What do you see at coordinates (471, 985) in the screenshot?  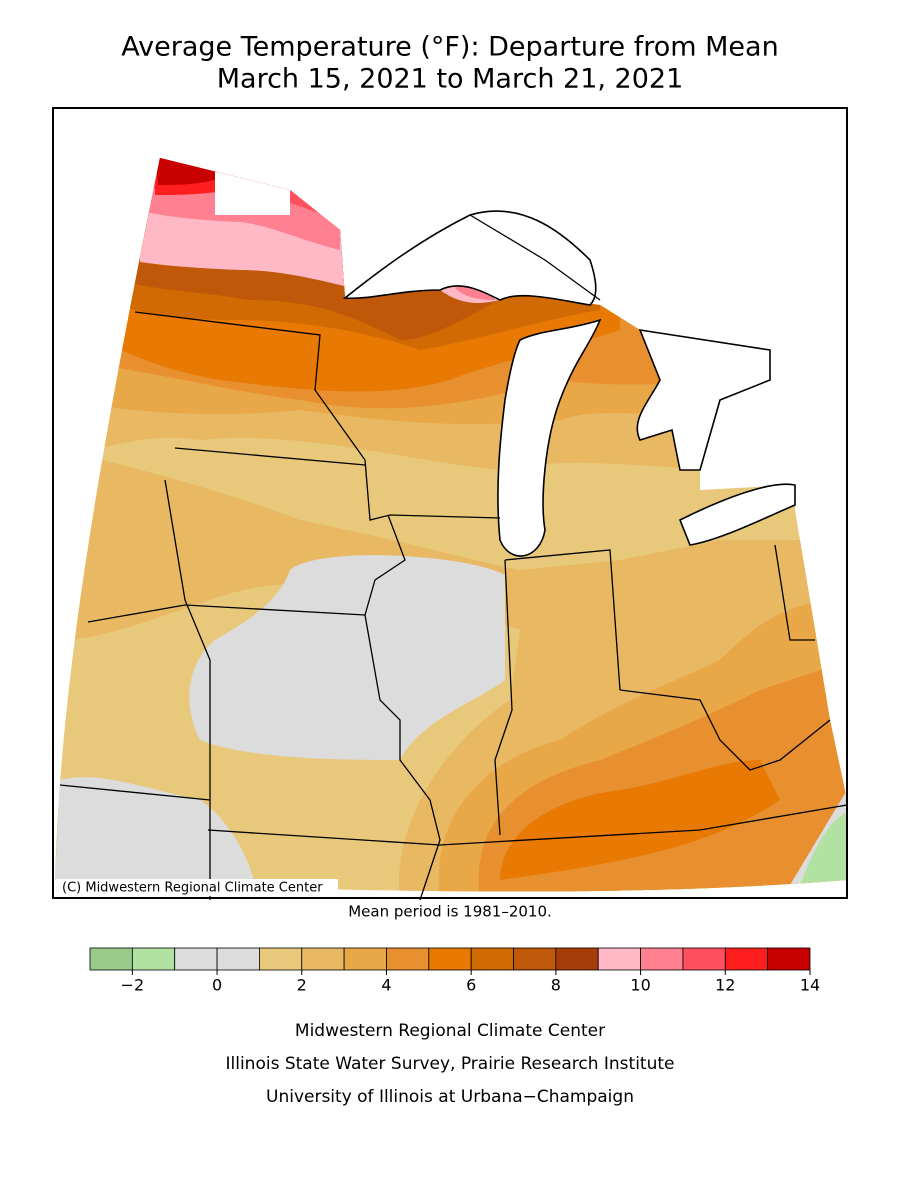 I see `tick-label: 6` at bounding box center [471, 985].